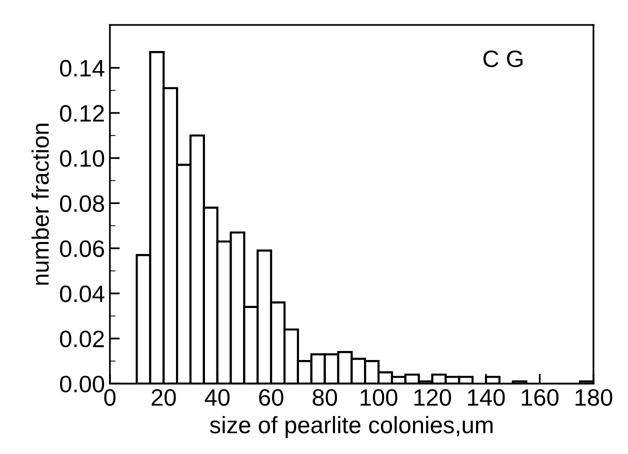  What do you see at coordinates (502, 59) in the screenshot?
I see `annotation: C G` at bounding box center [502, 59].